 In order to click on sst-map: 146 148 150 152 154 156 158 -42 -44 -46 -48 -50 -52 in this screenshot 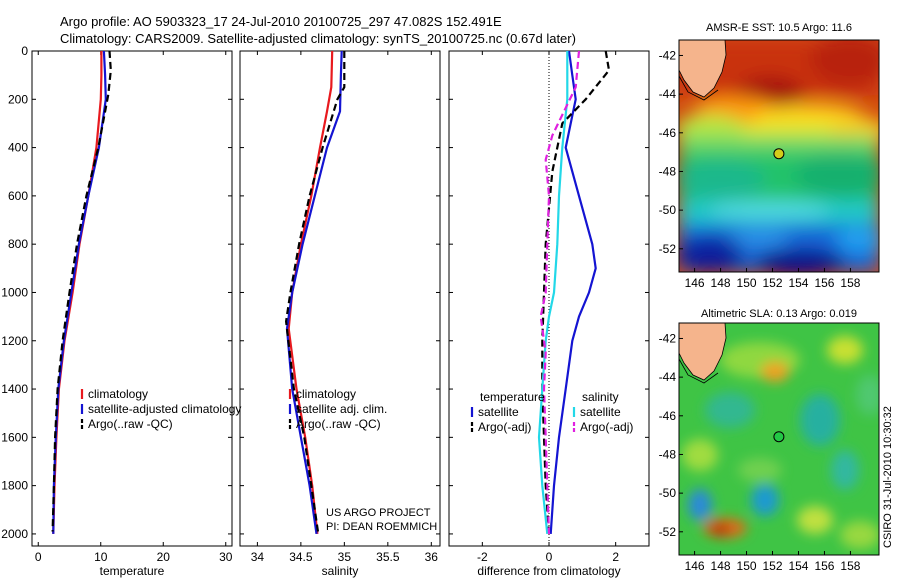, I will do `click(769, 164)`.